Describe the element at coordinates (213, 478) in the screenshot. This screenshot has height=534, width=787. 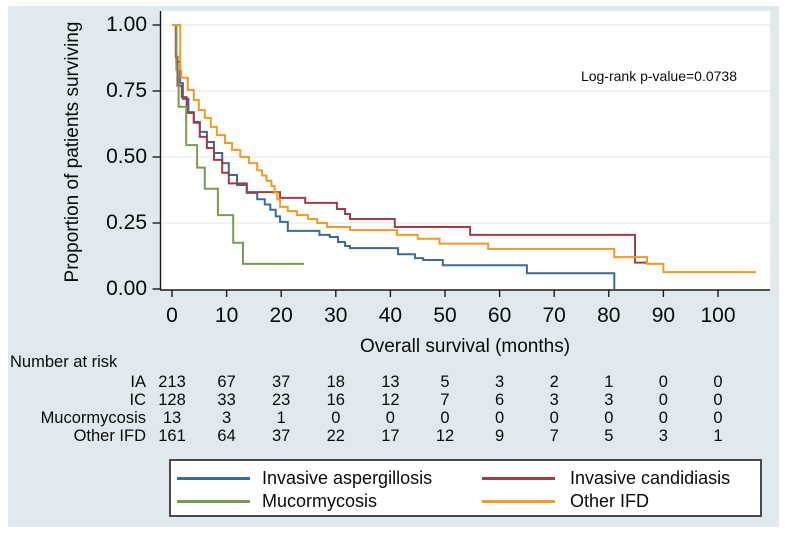
I see `legend-swatch-invasive-aspergillosis` at that location.